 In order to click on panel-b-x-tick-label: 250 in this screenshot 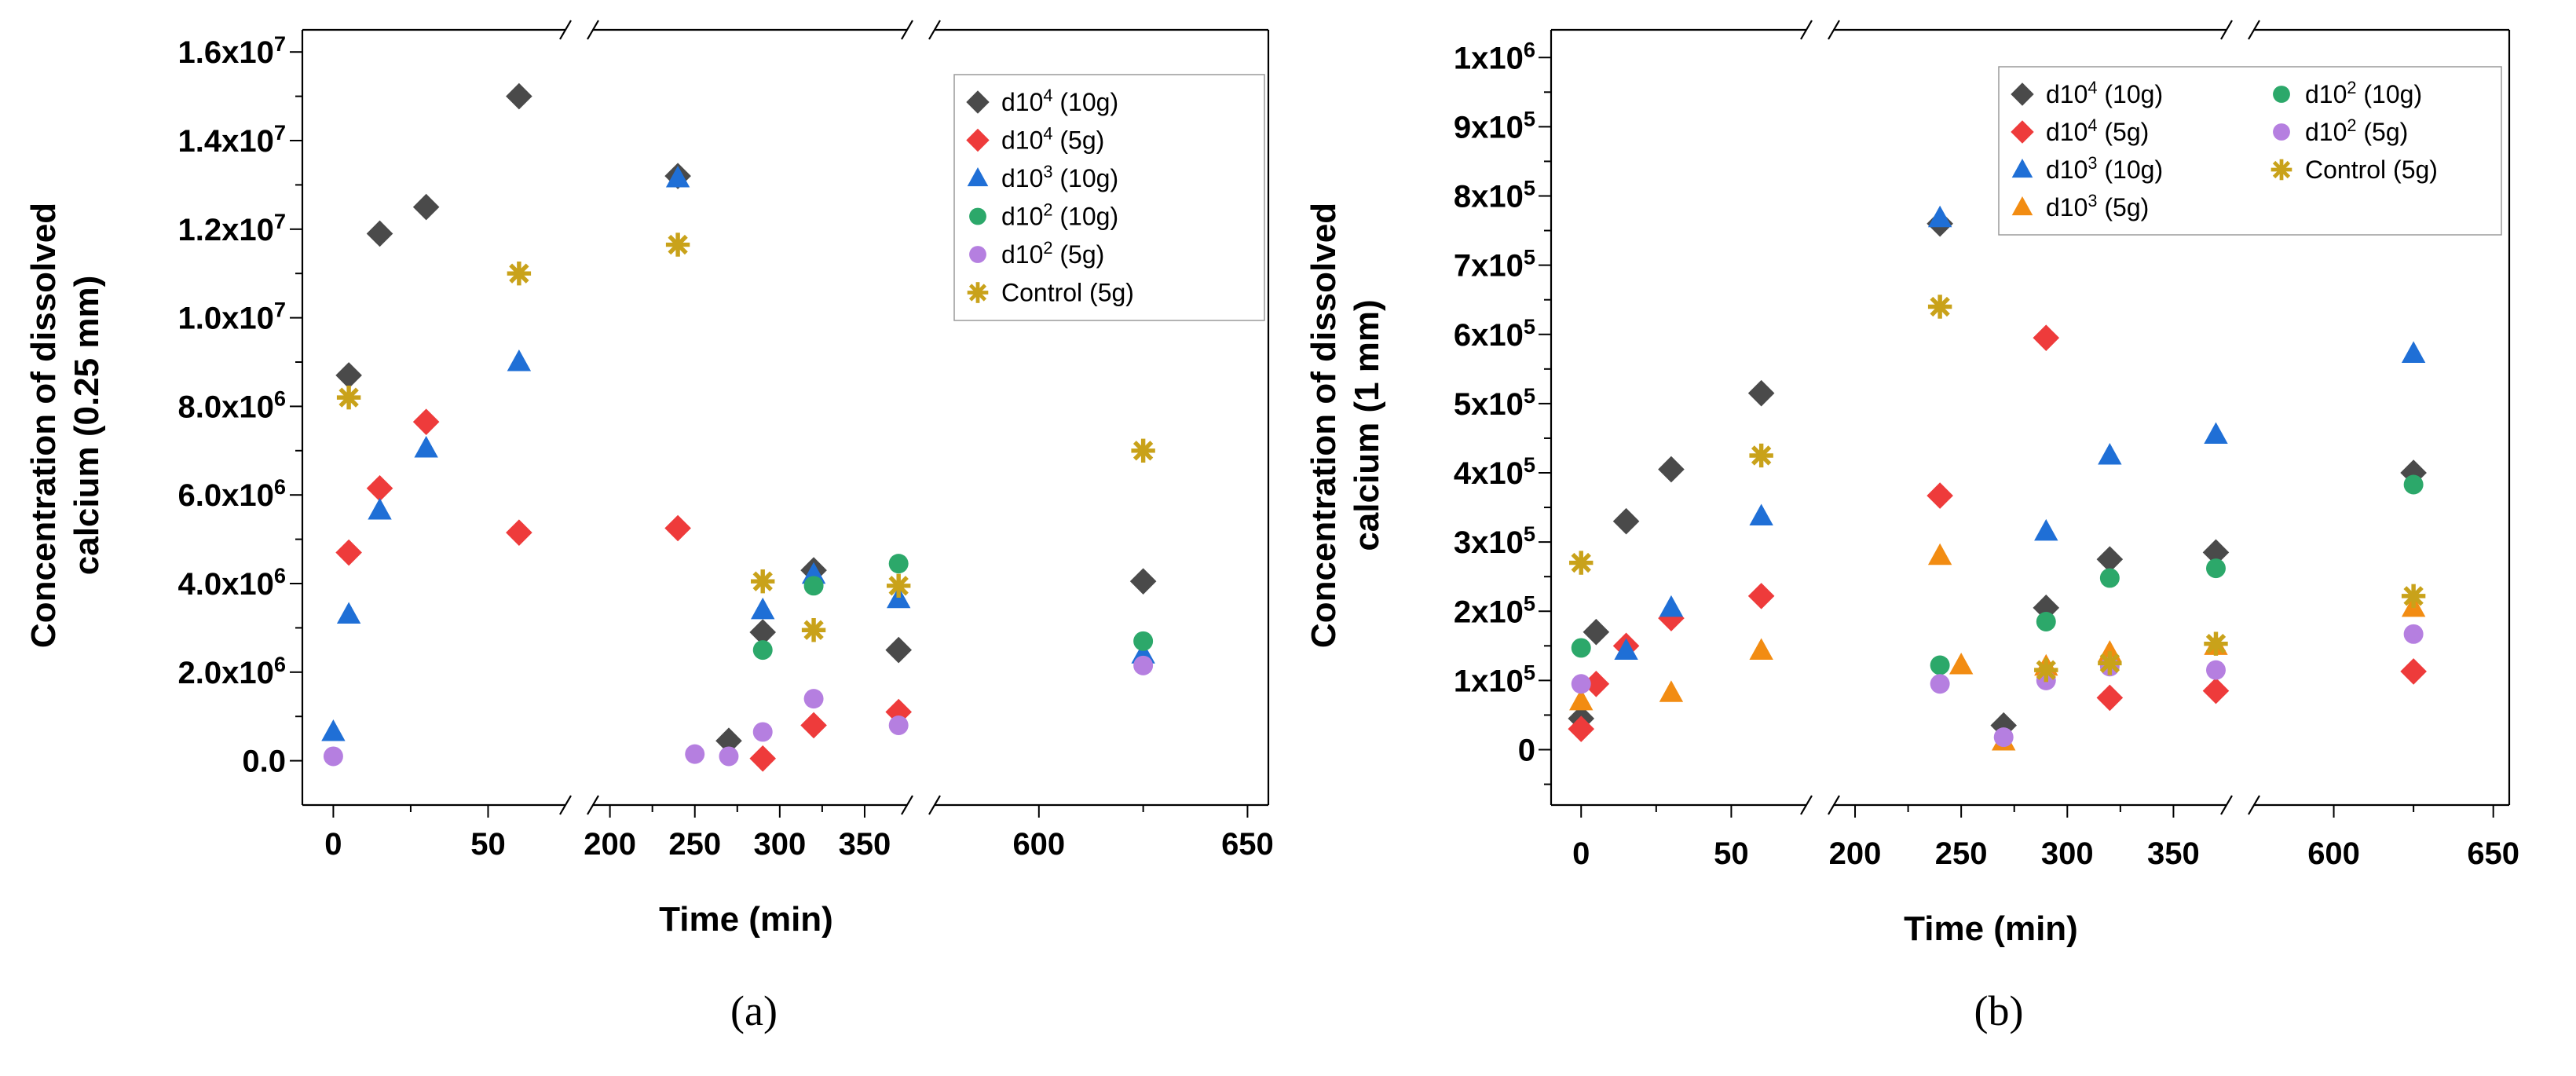, I will do `click(1962, 853)`.